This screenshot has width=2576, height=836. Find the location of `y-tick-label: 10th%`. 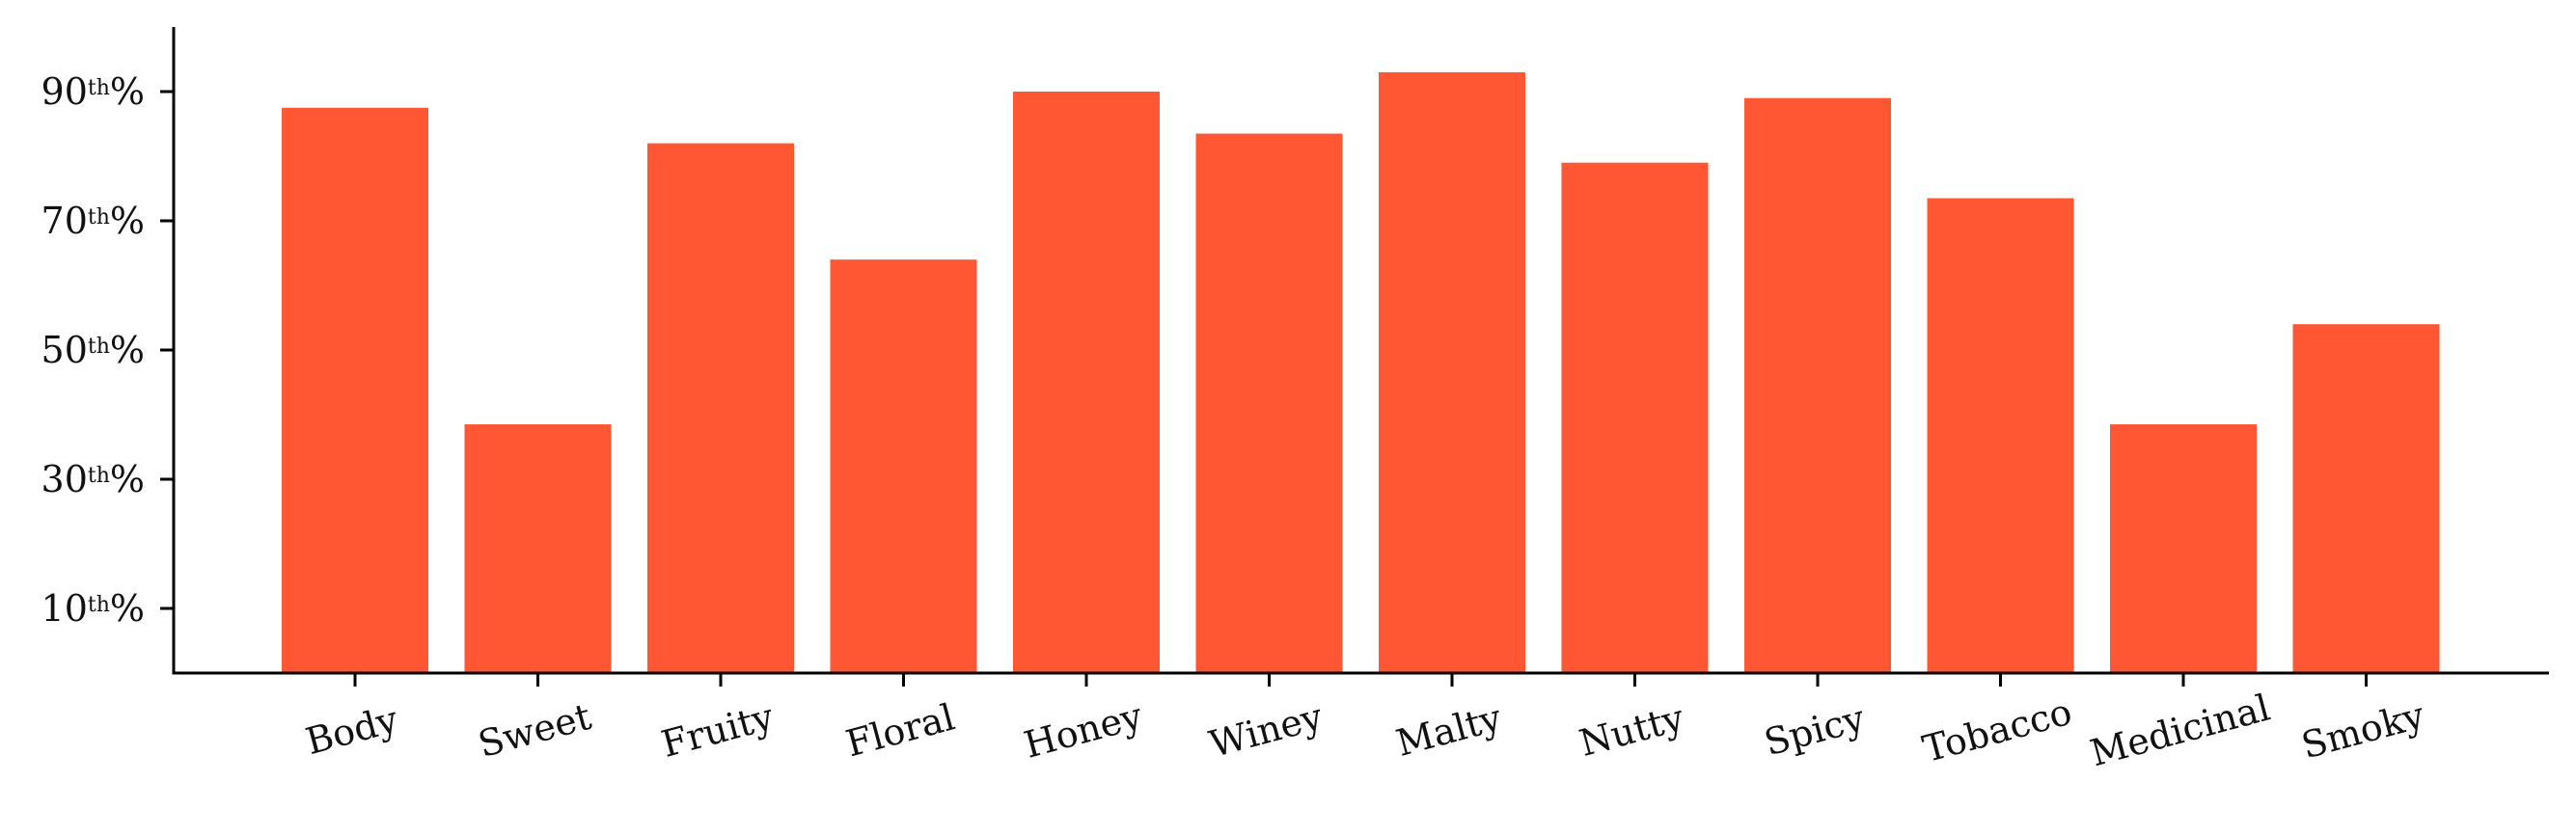

y-tick-label: 10th% is located at coordinates (93, 608).